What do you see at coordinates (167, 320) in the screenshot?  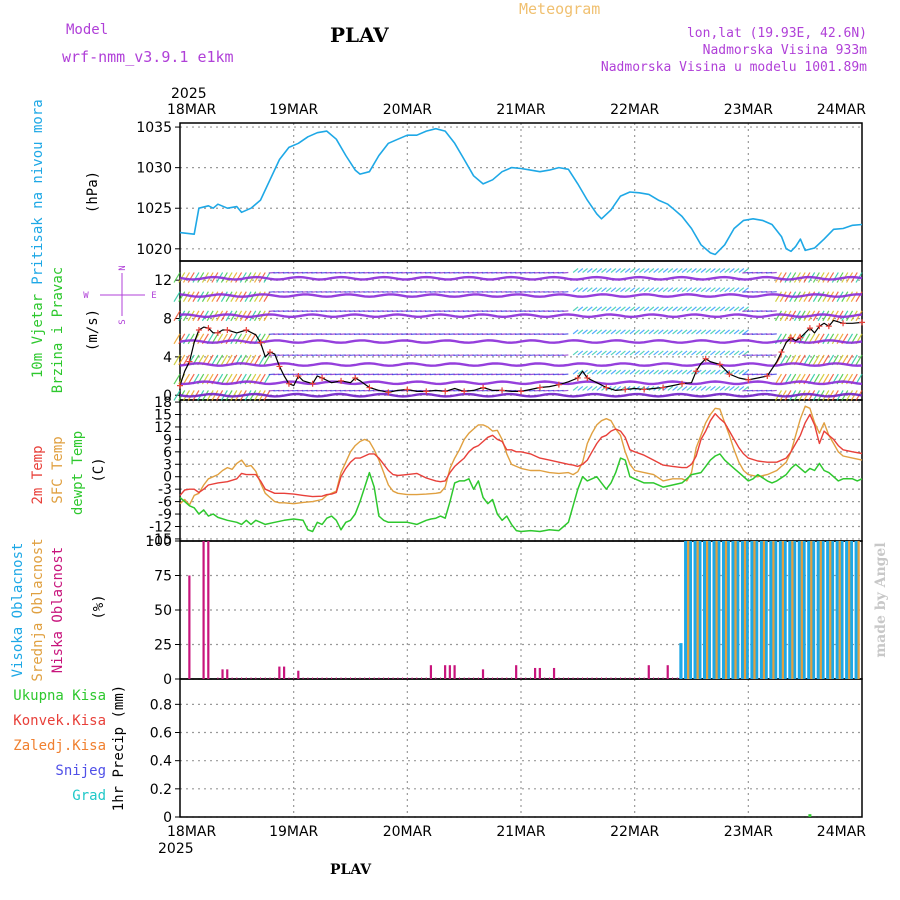 I see `wind-y-tick-label: 8` at bounding box center [167, 320].